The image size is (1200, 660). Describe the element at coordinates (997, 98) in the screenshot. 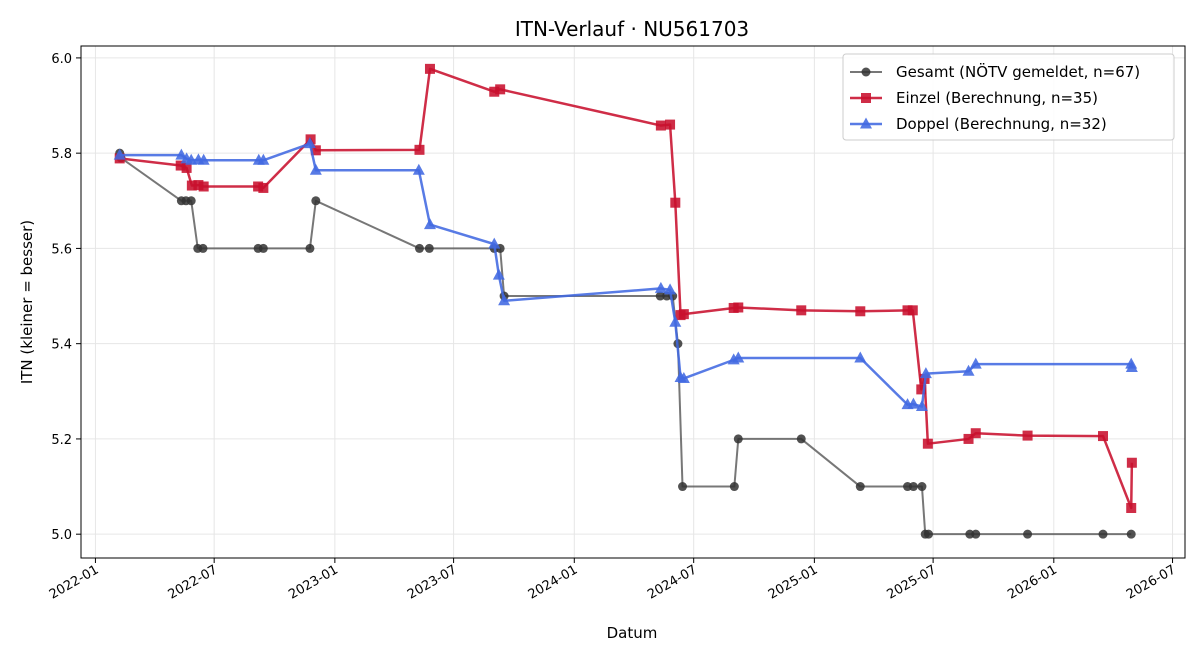

I see `legend-label: Einzel (Berechnung, n=35)` at that location.